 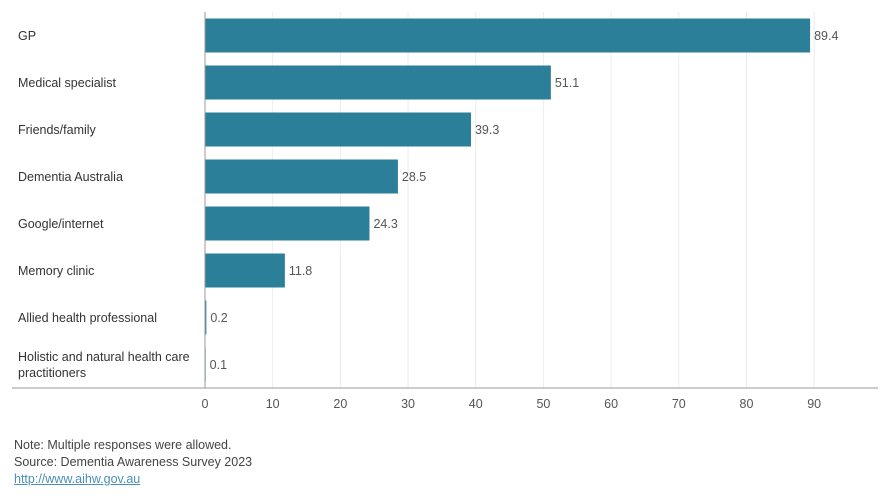 I want to click on x-tick-label: 60, so click(x=611, y=404).